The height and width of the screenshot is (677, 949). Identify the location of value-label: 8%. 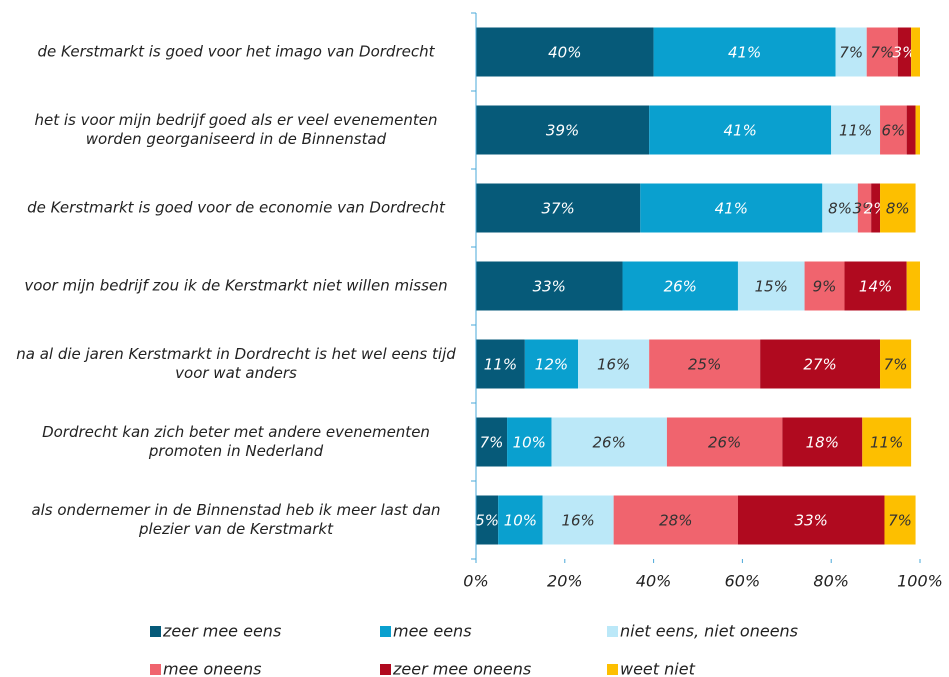
(898, 209).